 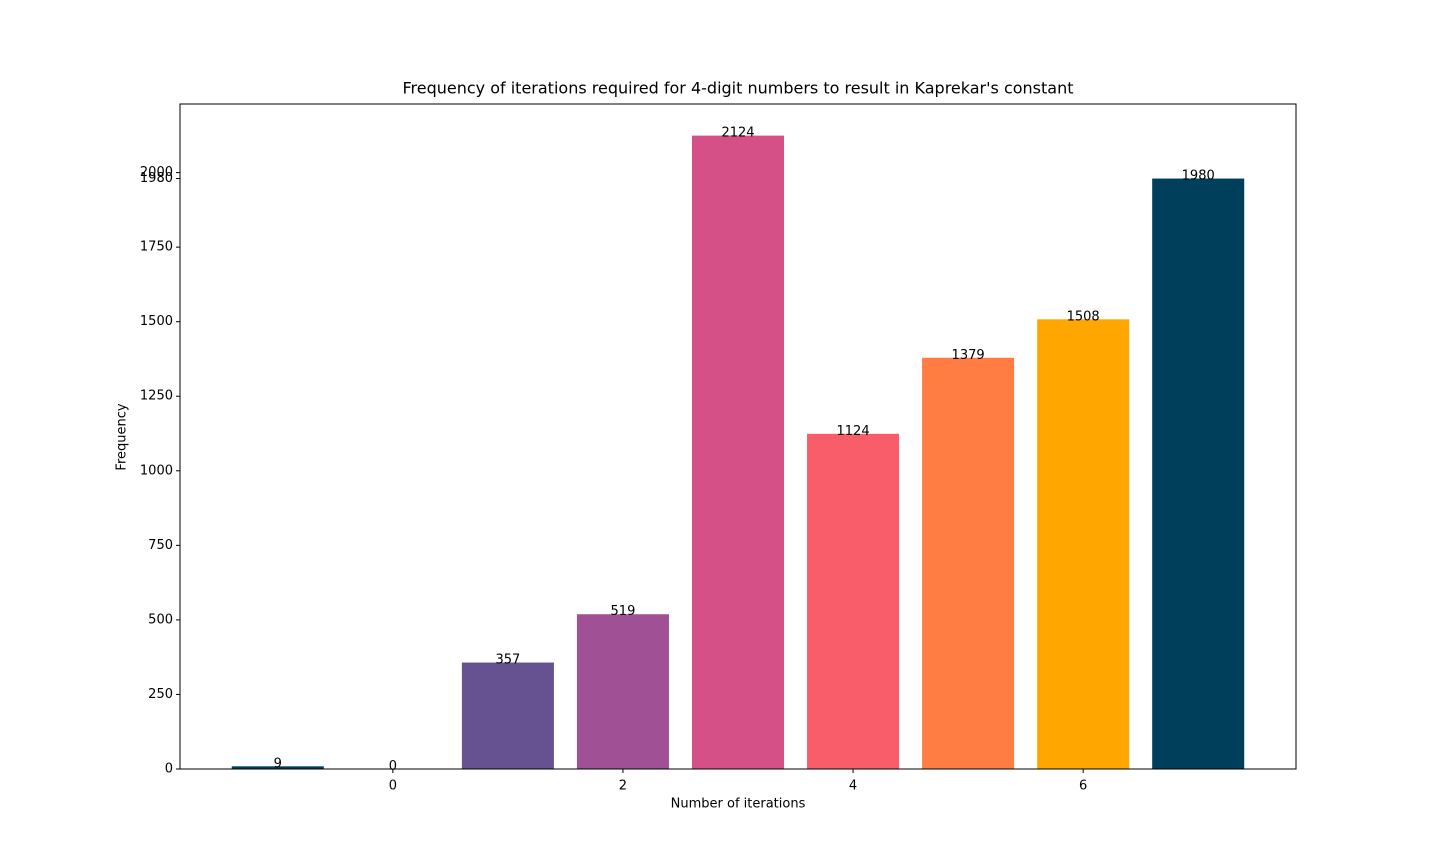 I want to click on y-tick-label: 1000, so click(x=156, y=470).